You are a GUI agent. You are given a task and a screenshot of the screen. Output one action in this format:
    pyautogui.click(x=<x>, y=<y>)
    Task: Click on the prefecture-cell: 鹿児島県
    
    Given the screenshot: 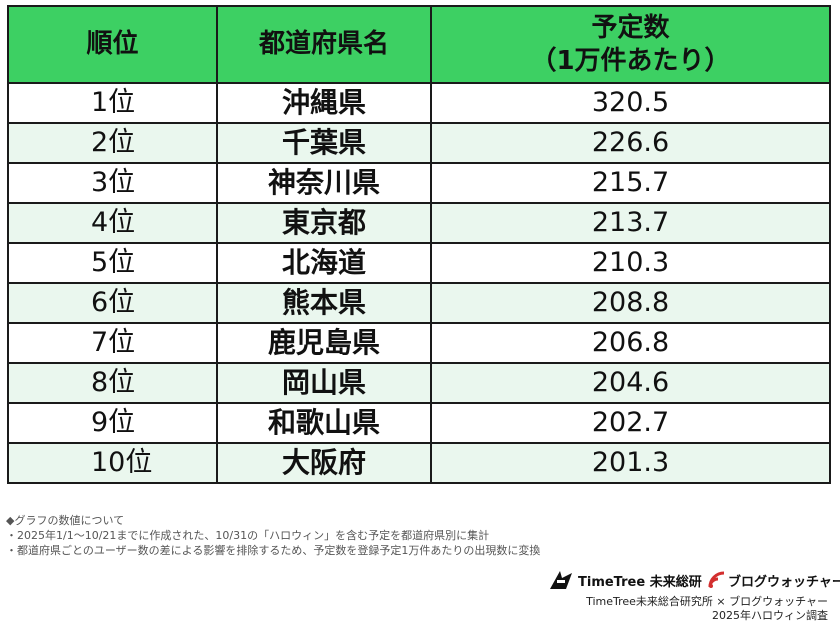 What is the action you would take?
    pyautogui.click(x=324, y=343)
    